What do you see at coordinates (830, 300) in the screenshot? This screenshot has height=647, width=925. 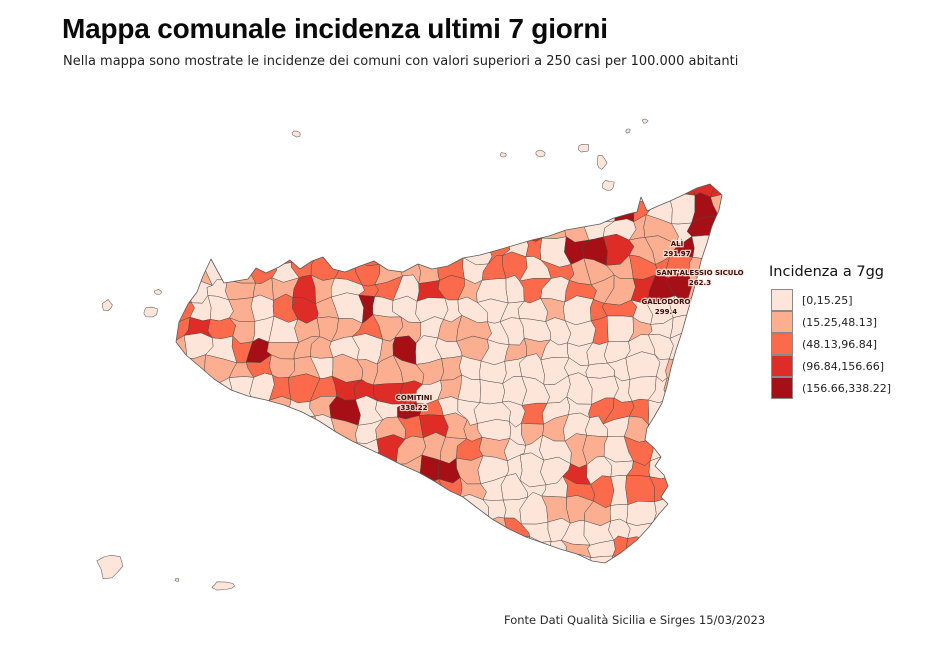 I see `legend-item: [0,15.25]` at bounding box center [830, 300].